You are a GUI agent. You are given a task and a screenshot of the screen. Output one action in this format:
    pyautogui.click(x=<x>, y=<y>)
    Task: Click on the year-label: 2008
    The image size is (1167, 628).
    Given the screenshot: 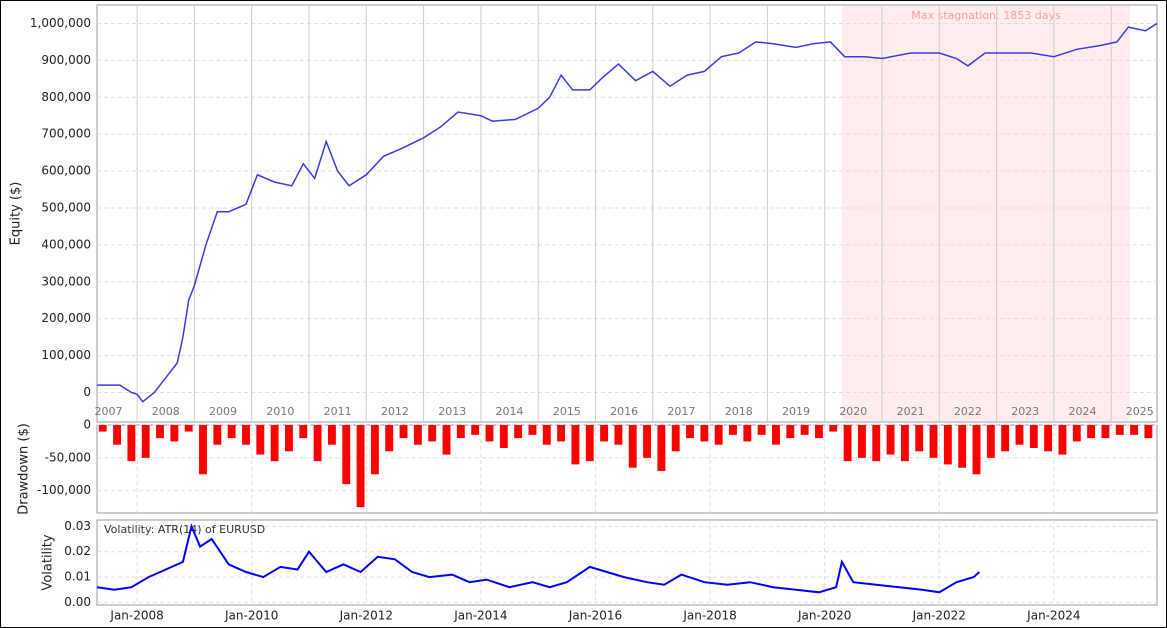 What is the action you would take?
    pyautogui.click(x=166, y=411)
    